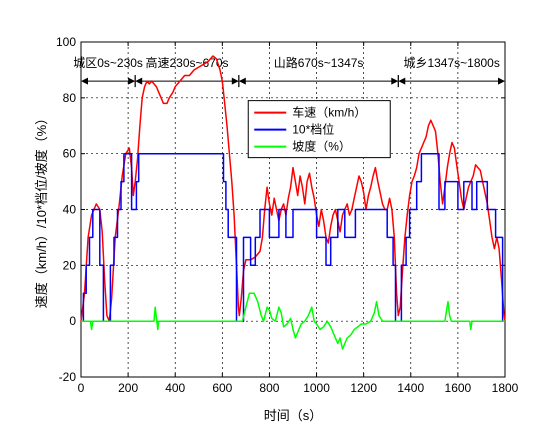 The image size is (557, 442). What do you see at coordinates (222, 388) in the screenshot?
I see `x-tick-label: 600` at bounding box center [222, 388].